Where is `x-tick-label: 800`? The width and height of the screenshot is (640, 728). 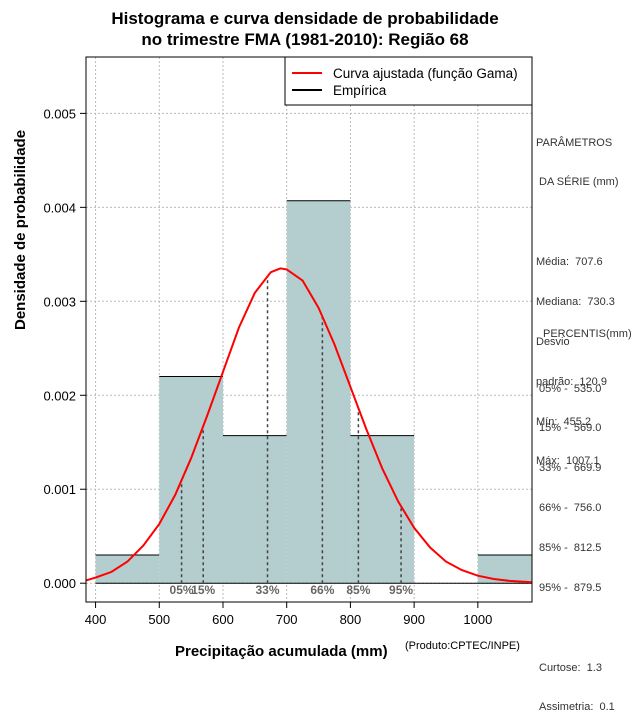
x-tick-label: 800 is located at coordinates (351, 619).